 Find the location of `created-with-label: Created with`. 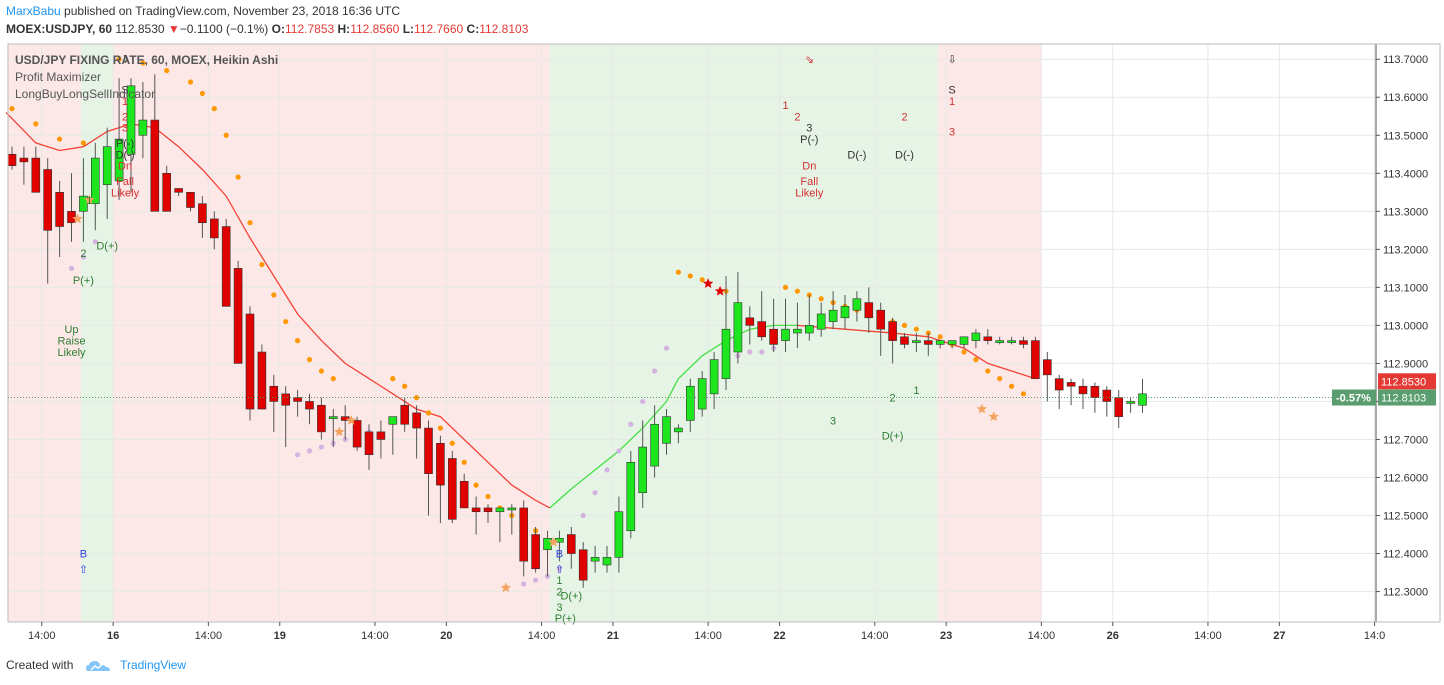

created-with-label: Created with is located at coordinates (40, 665).